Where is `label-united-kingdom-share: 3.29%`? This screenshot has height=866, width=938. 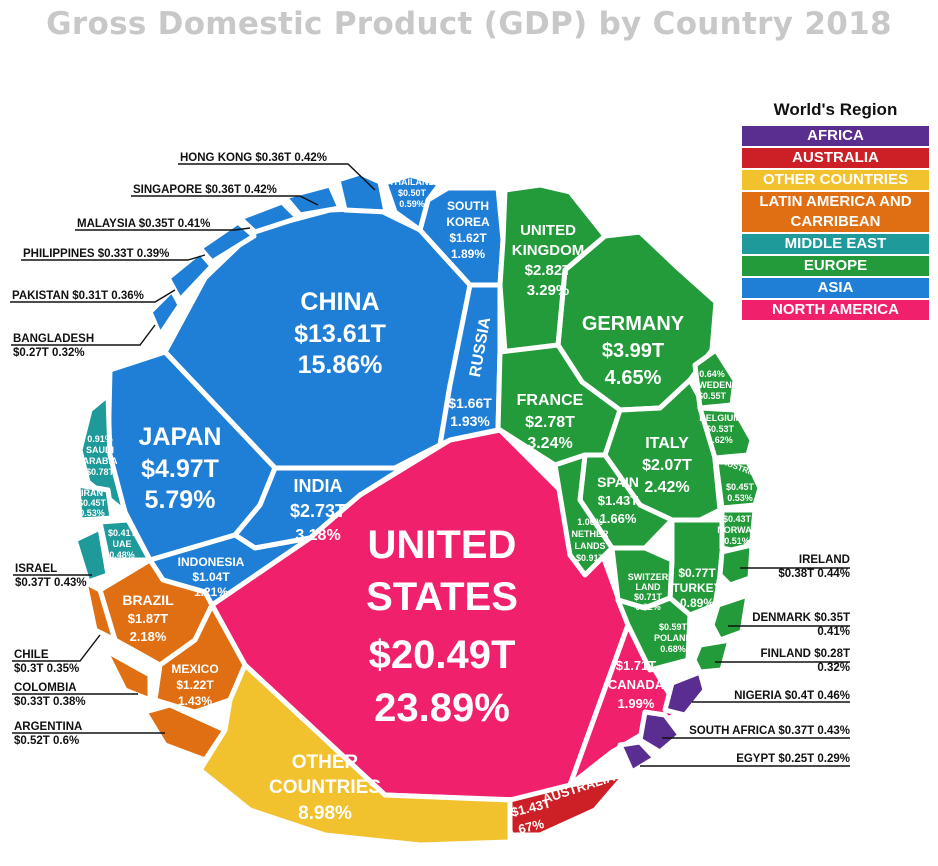
label-united-kingdom-share: 3.29% is located at coordinates (548, 290).